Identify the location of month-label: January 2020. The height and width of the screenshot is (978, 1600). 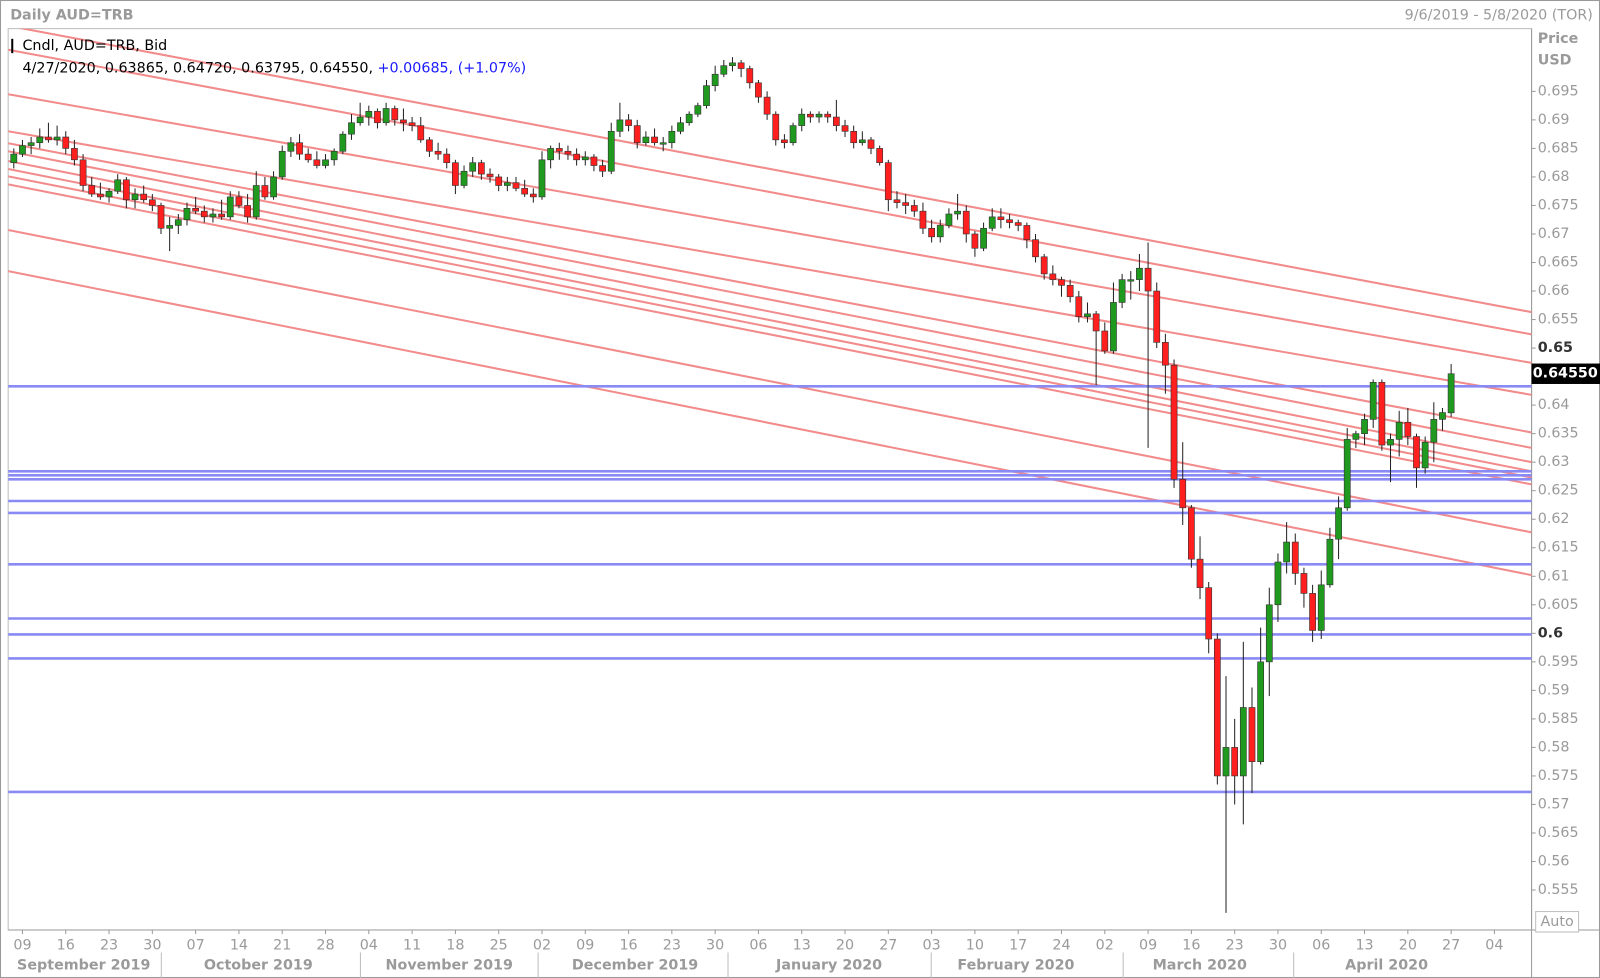
(828, 966).